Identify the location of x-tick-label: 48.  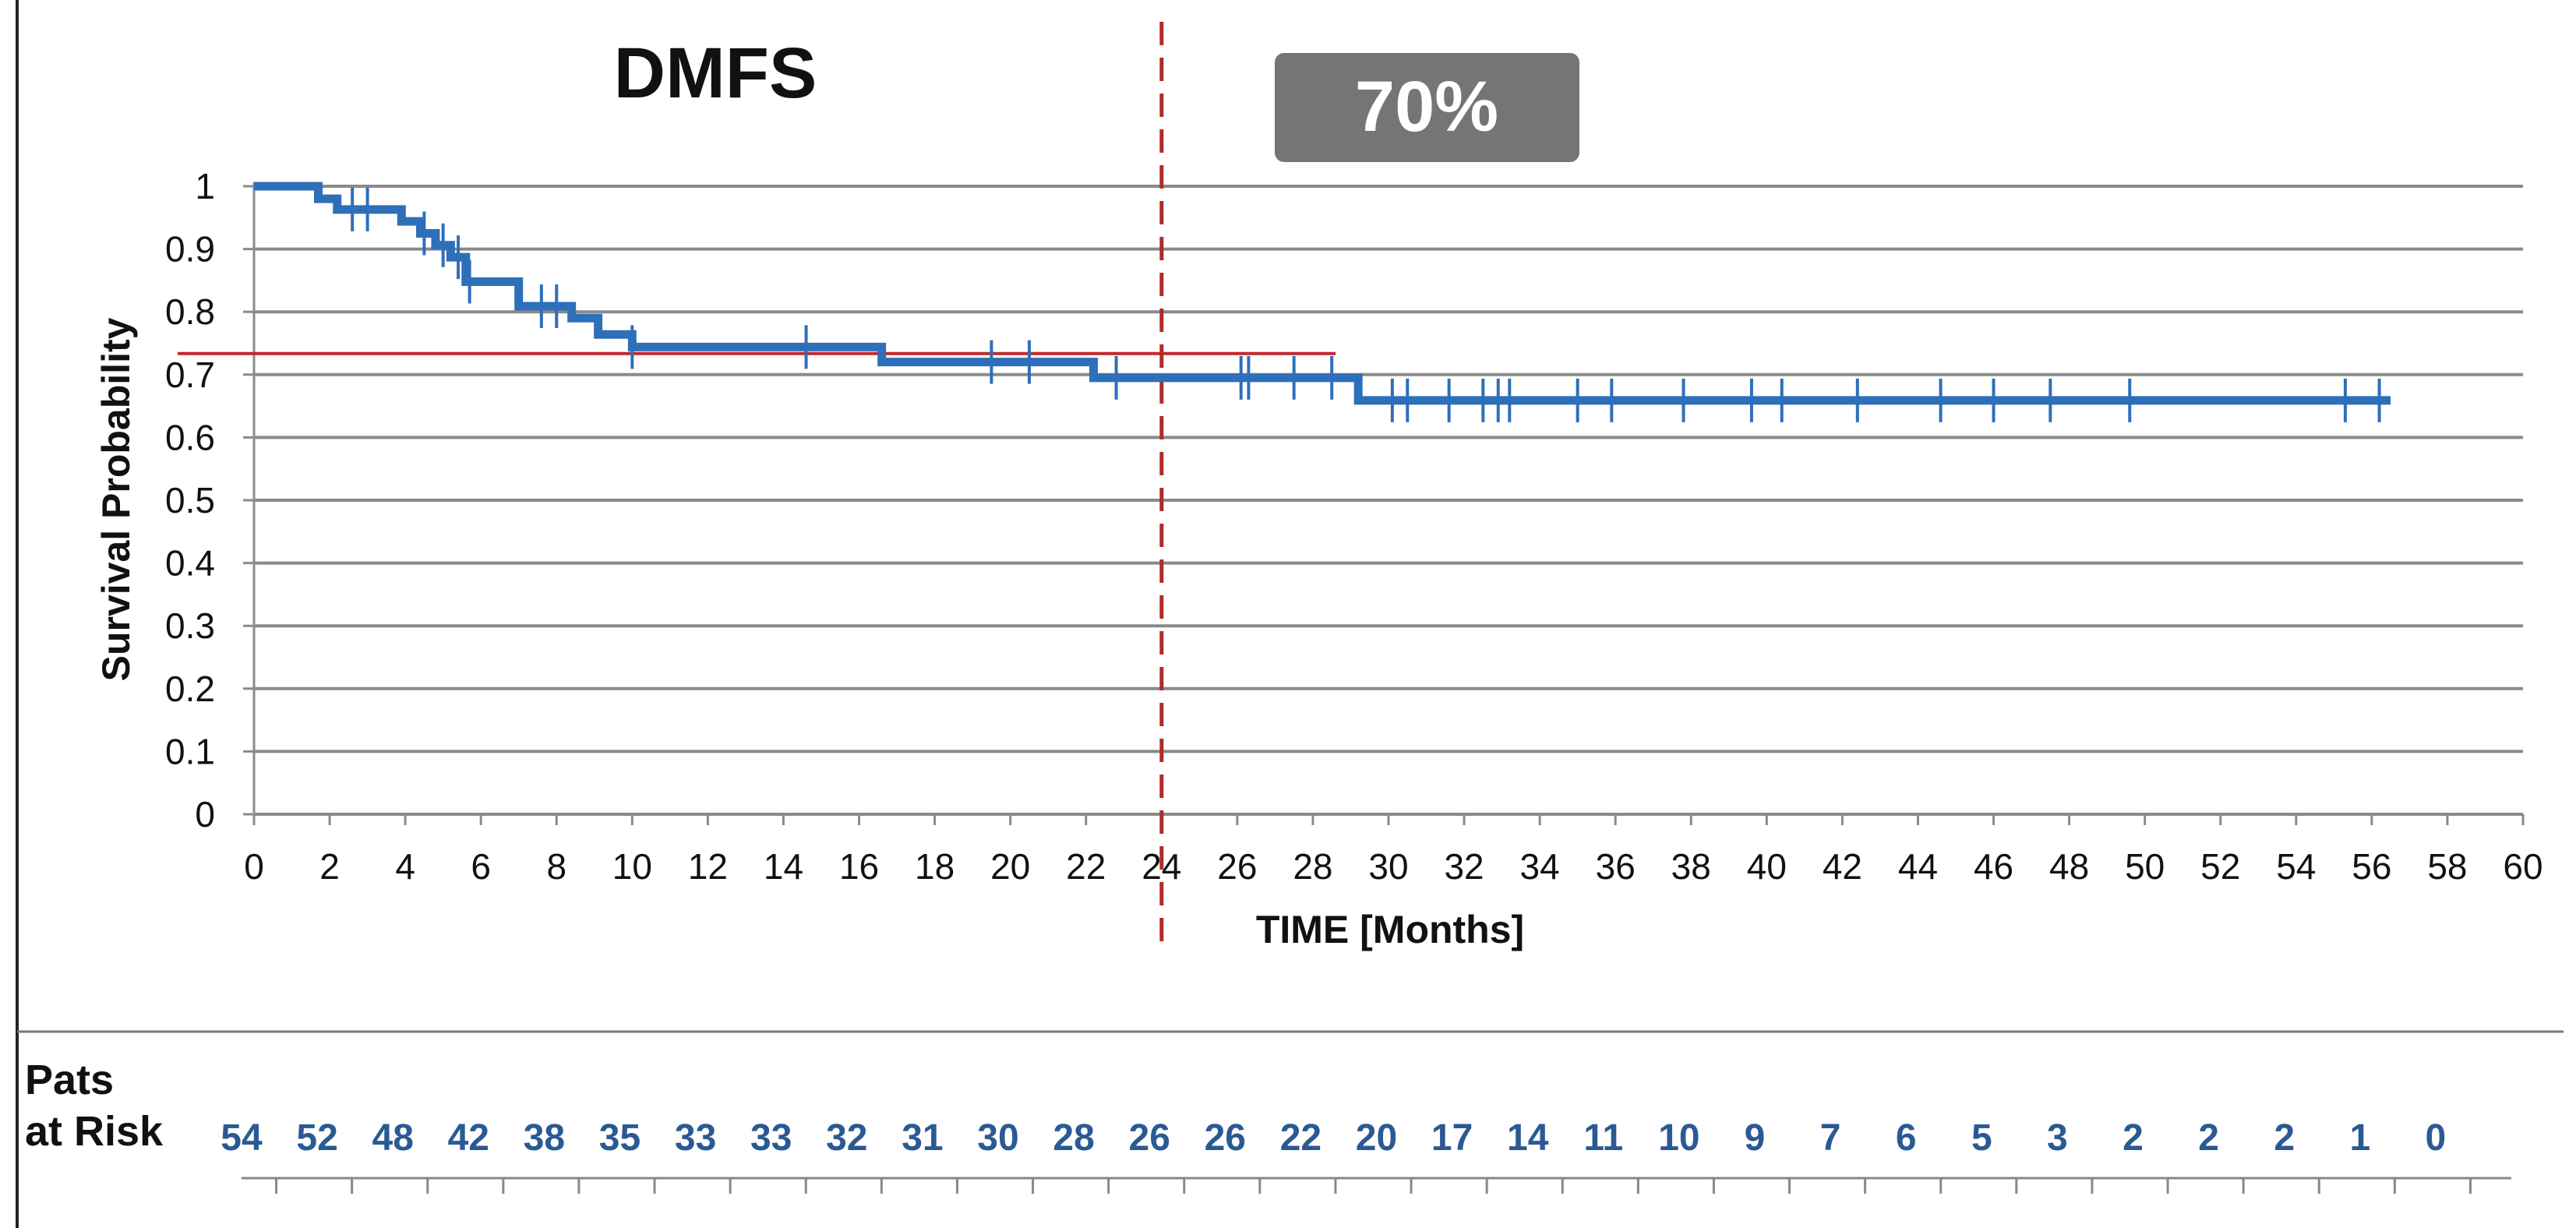
(2069, 866).